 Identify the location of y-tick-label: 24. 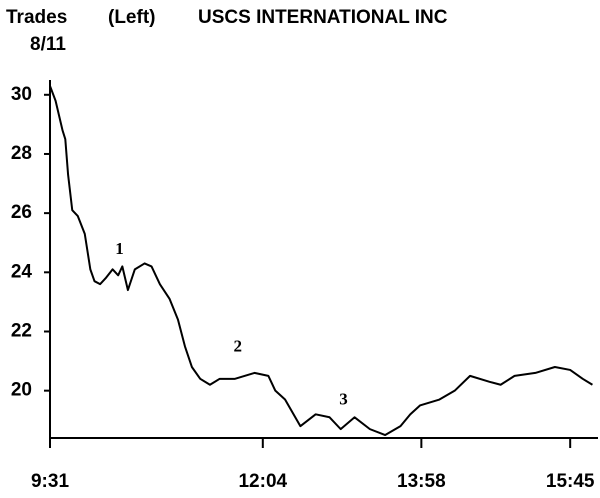
(22, 271).